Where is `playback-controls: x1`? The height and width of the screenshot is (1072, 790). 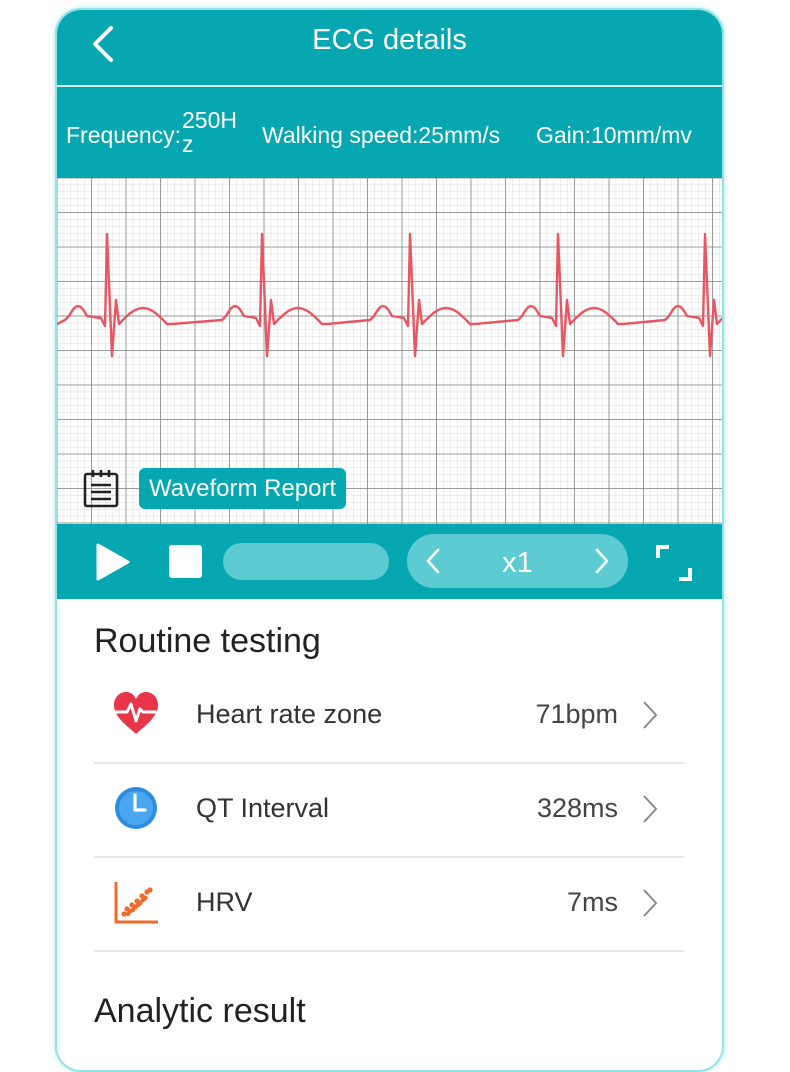
playback-controls: x1 is located at coordinates (389, 561).